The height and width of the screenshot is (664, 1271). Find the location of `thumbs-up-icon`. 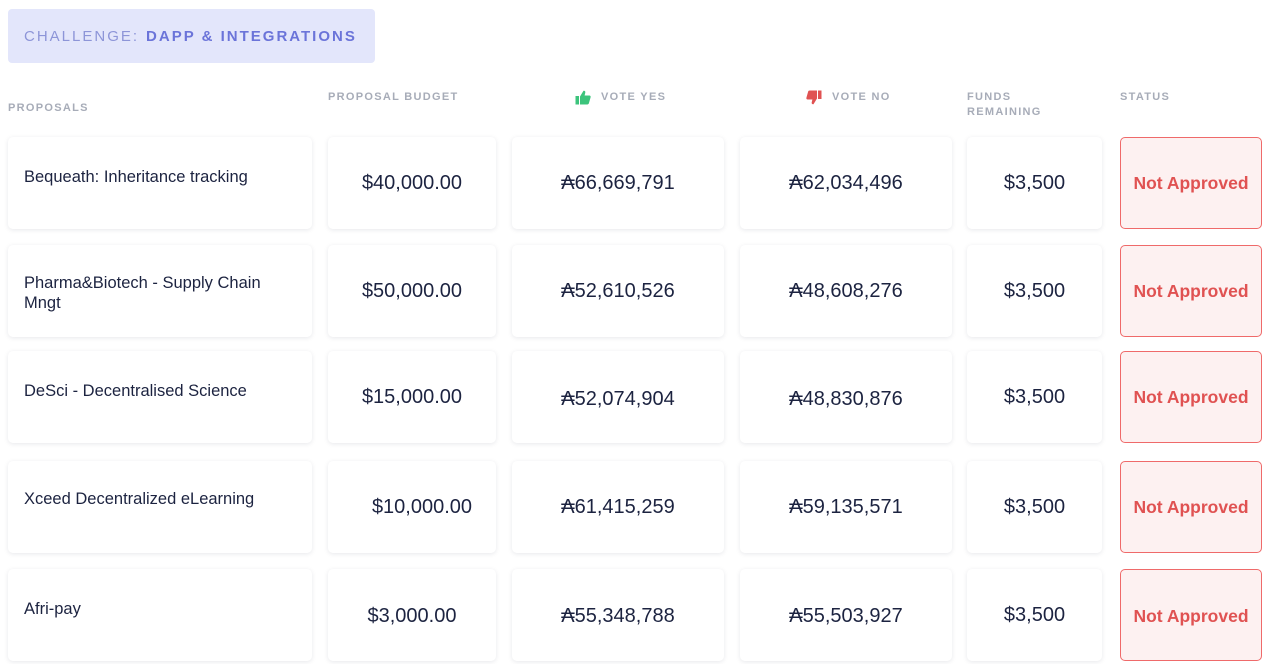

thumbs-up-icon is located at coordinates (583, 97).